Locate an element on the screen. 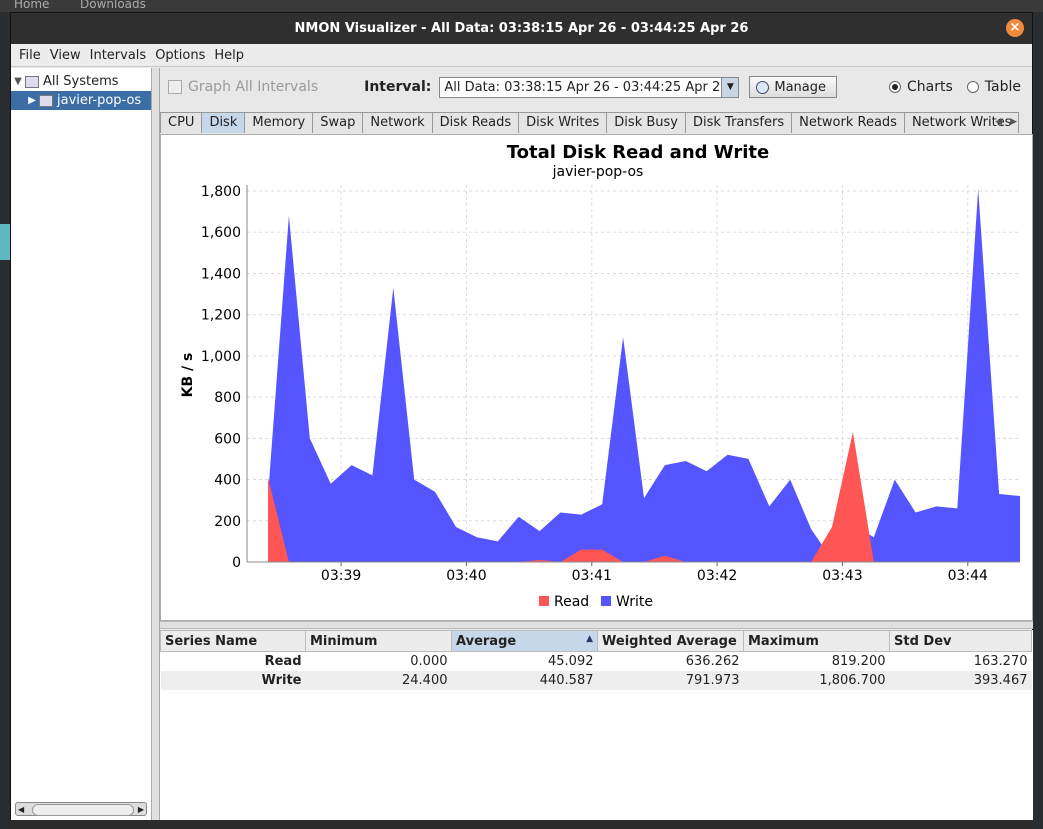 This screenshot has width=1043, height=829. tree-horizontal-scrollbar: ◀ ▶ is located at coordinates (81, 809).